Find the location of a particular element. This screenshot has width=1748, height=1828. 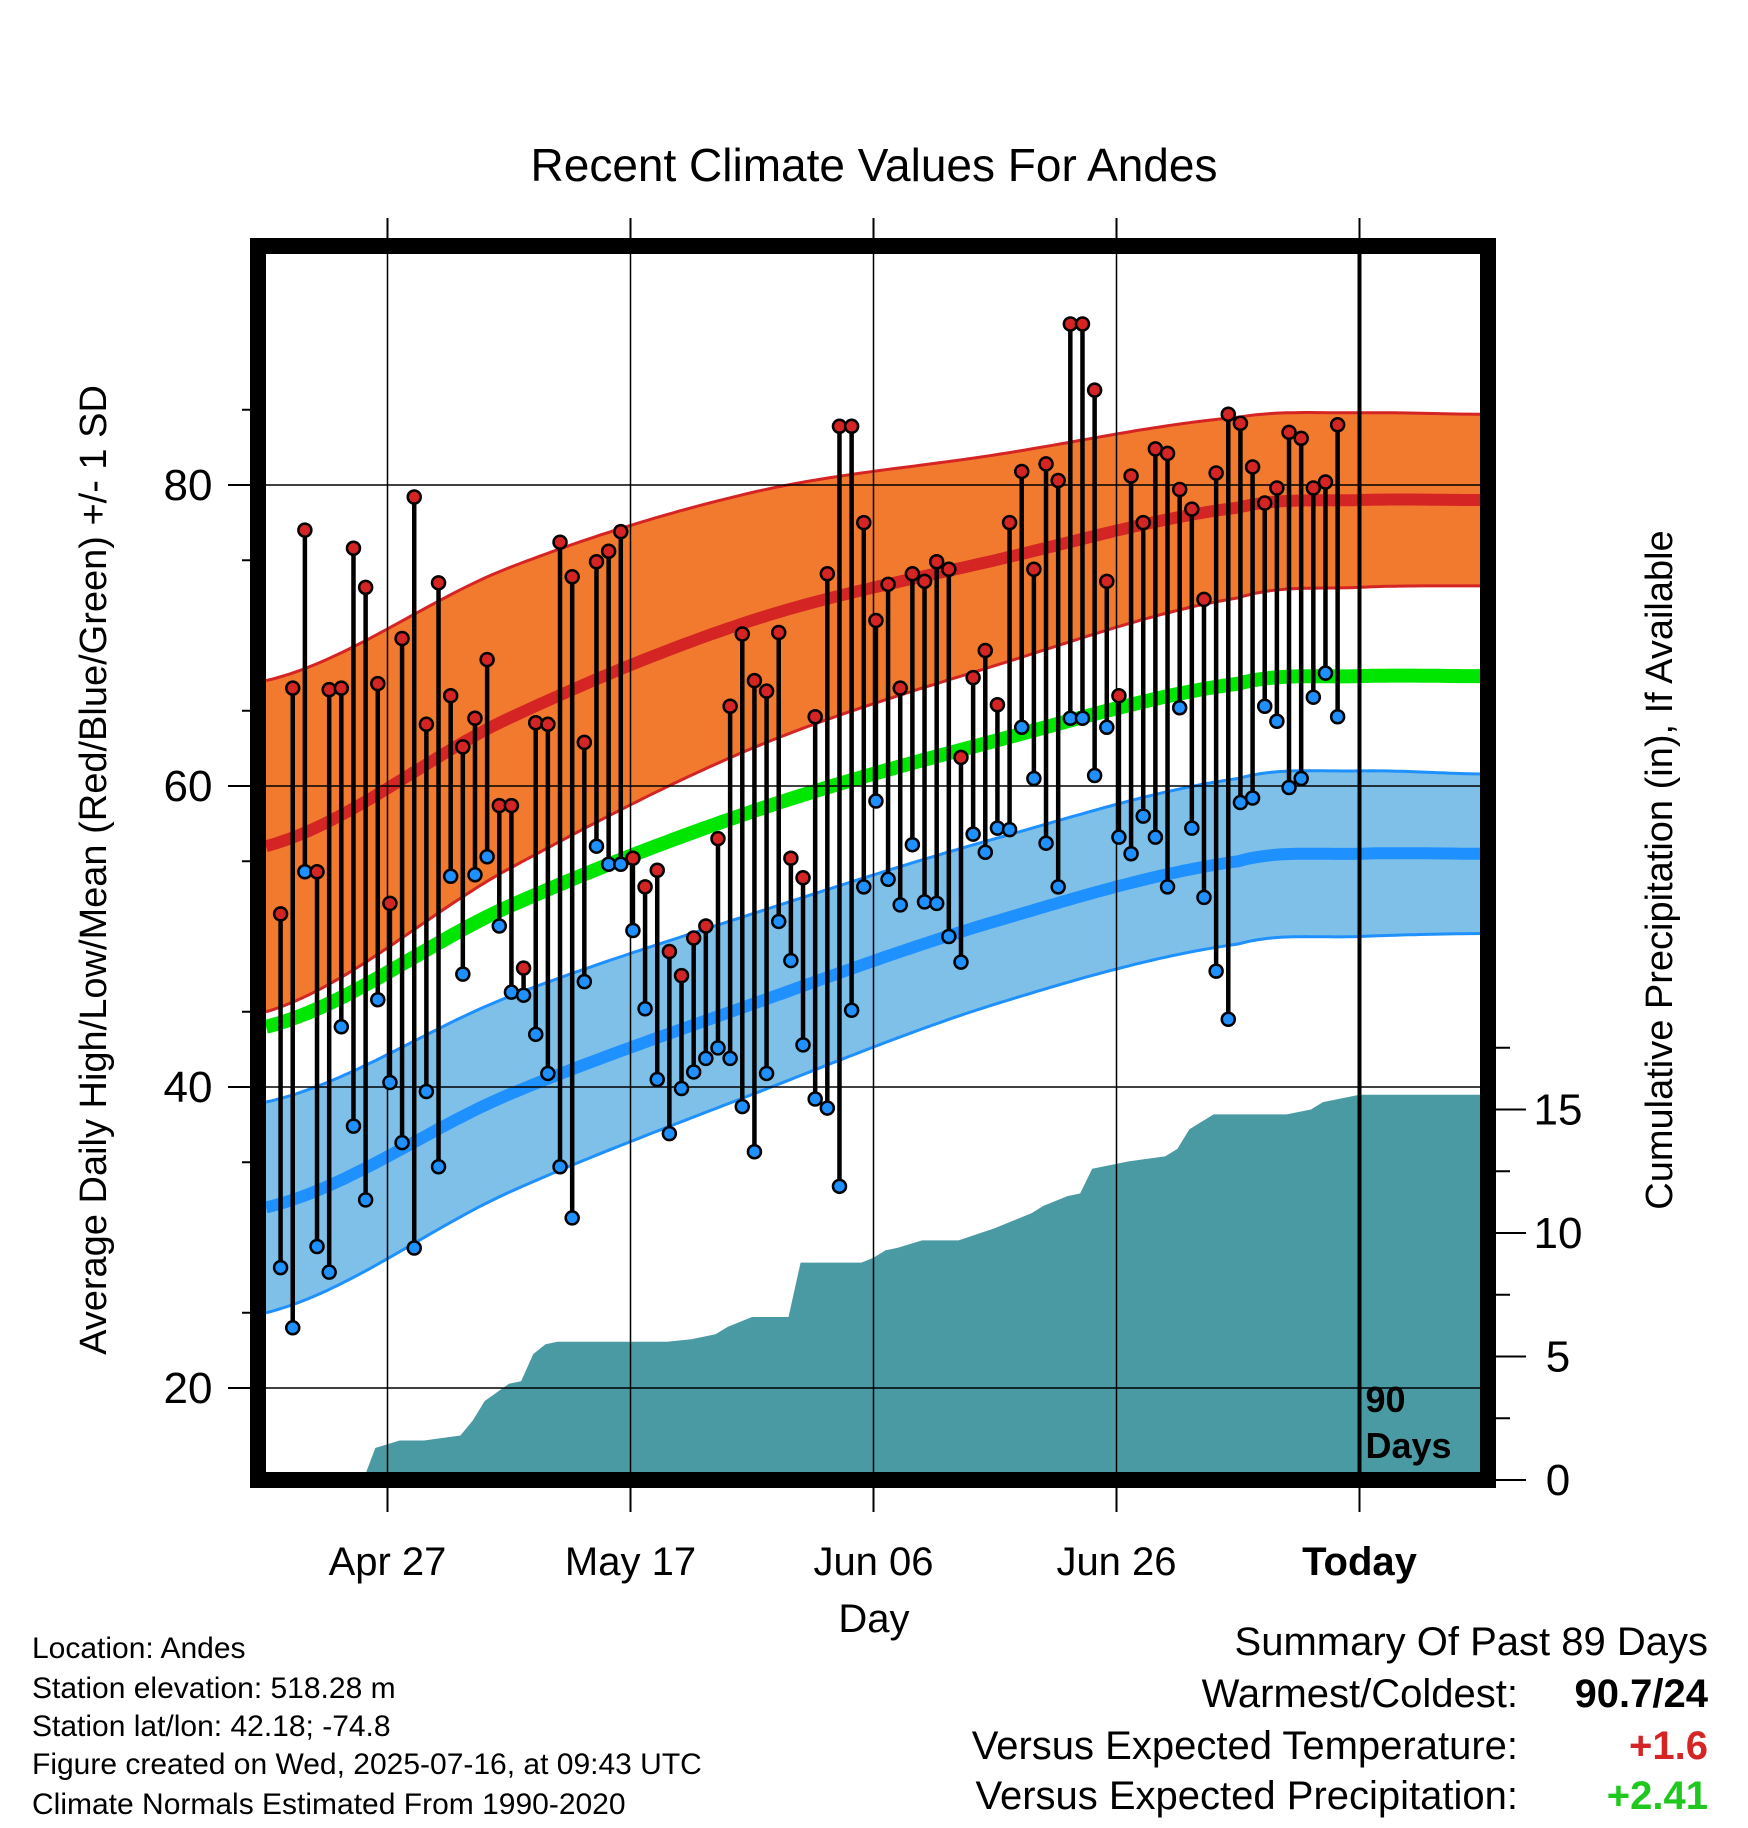

y2-tick-label: 10 is located at coordinates (1558, 1233).